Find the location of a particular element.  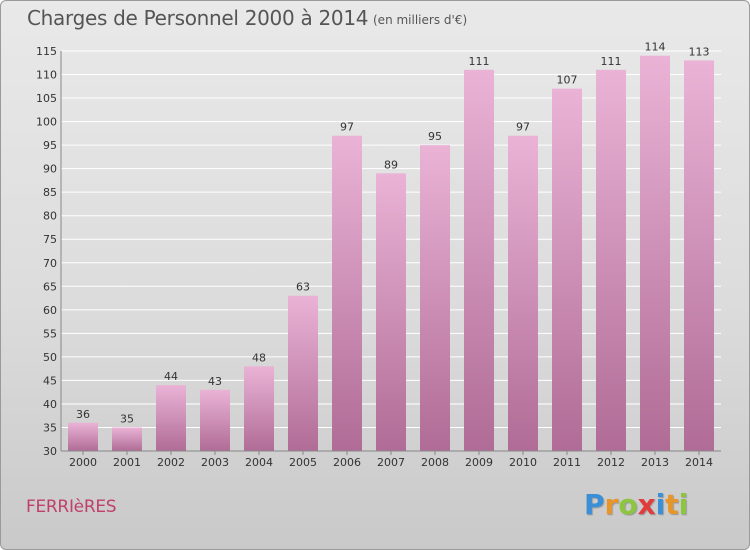

bar-2012 is located at coordinates (611, 260).